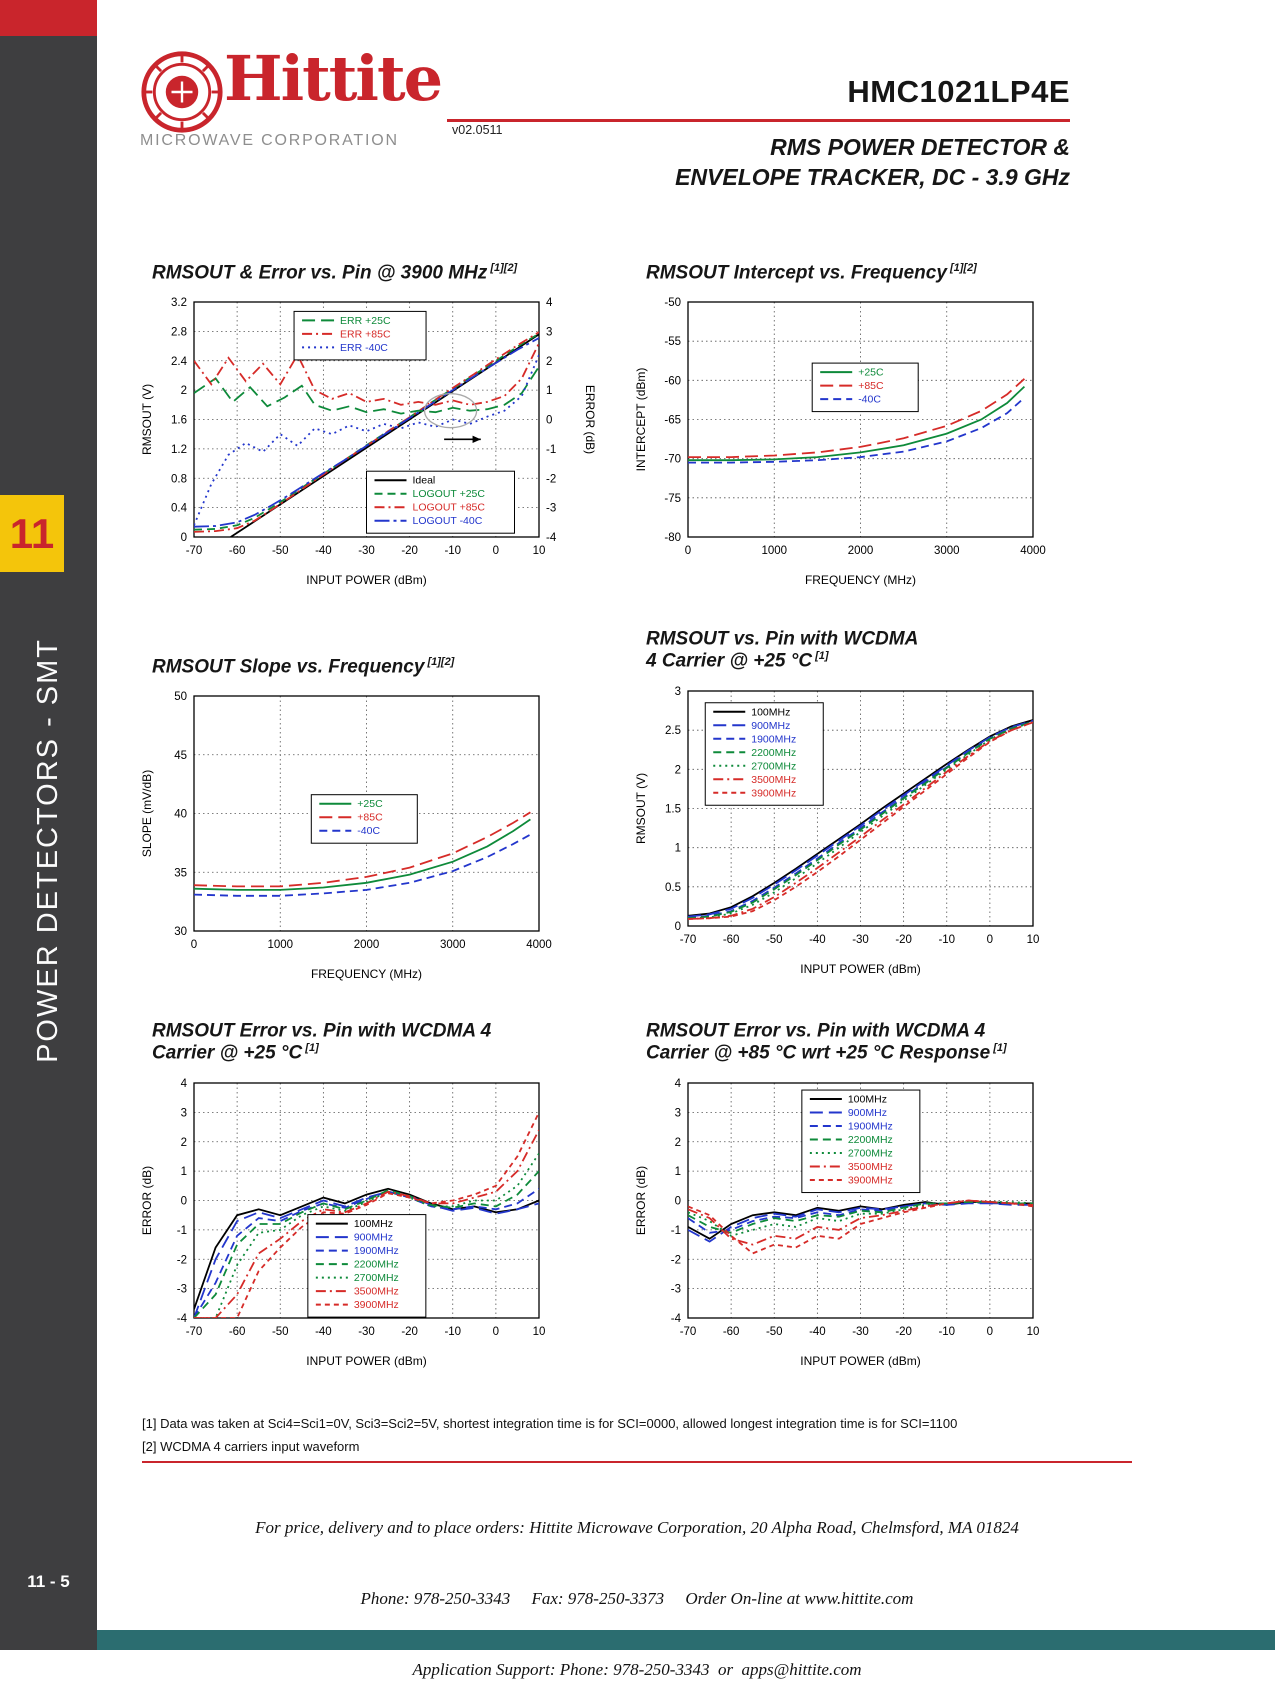 Image resolution: width=1275 pixels, height=1706 pixels. I want to click on sidebar: 11 POWER DETECTORS - SMT 11 - 5, so click(48, 825).